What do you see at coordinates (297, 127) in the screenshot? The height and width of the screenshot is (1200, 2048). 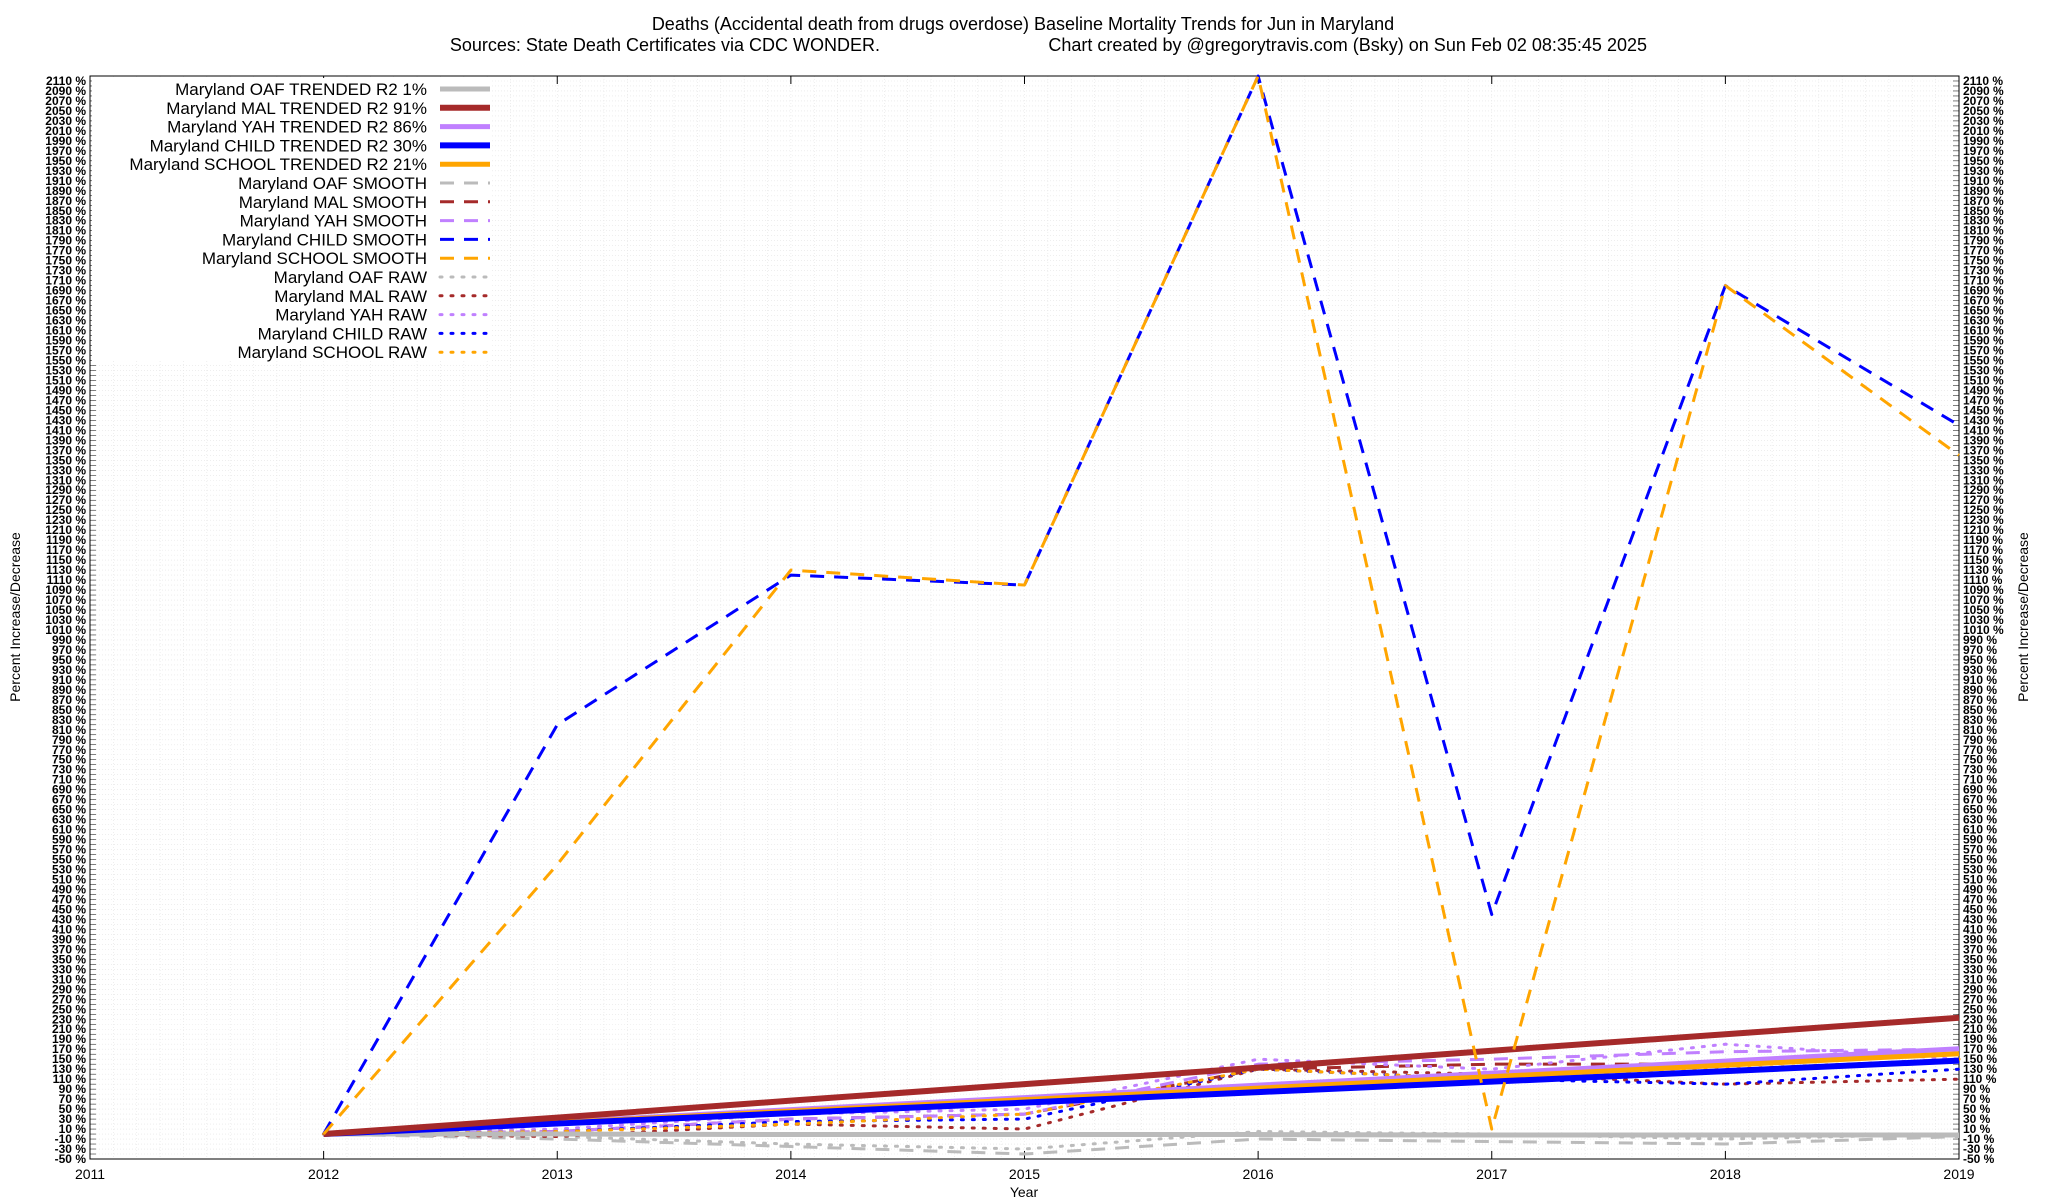 I see `legend-label: Maryland YAH TRENDED R2 86%` at bounding box center [297, 127].